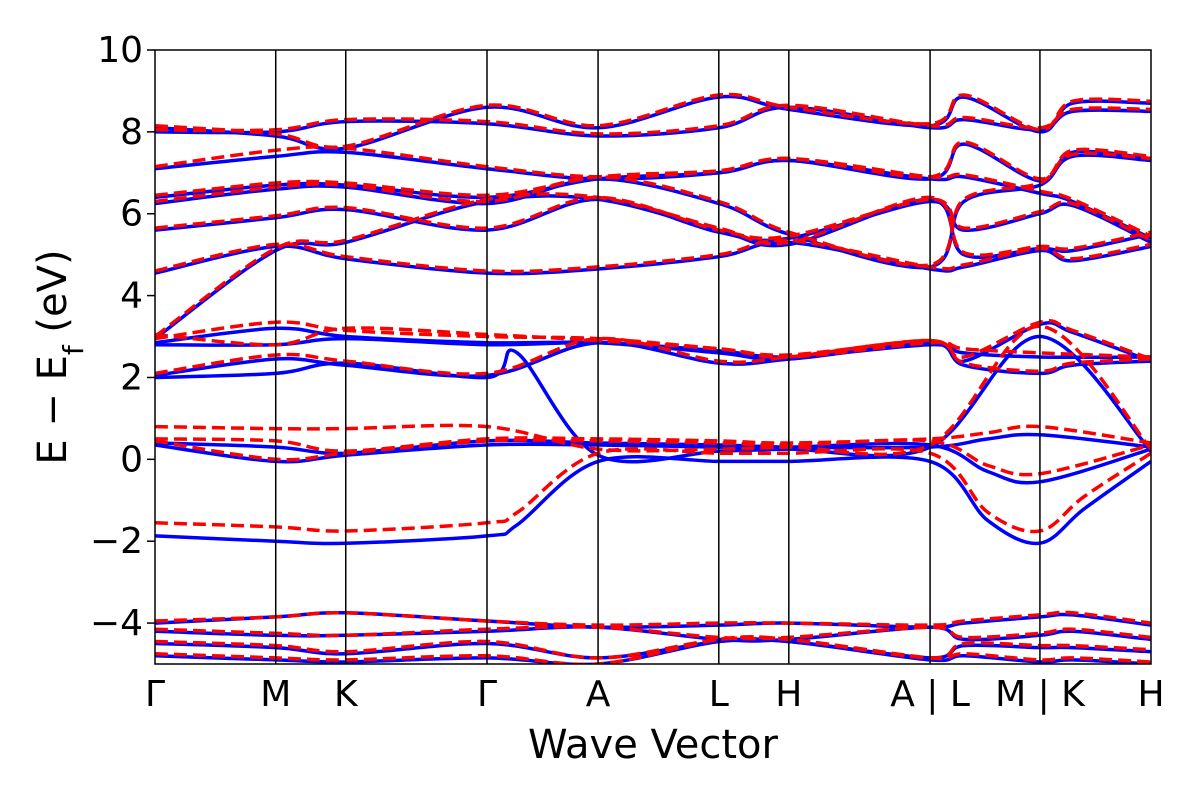  I want to click on y-axis-title: E − Ef (eV), so click(60, 356).